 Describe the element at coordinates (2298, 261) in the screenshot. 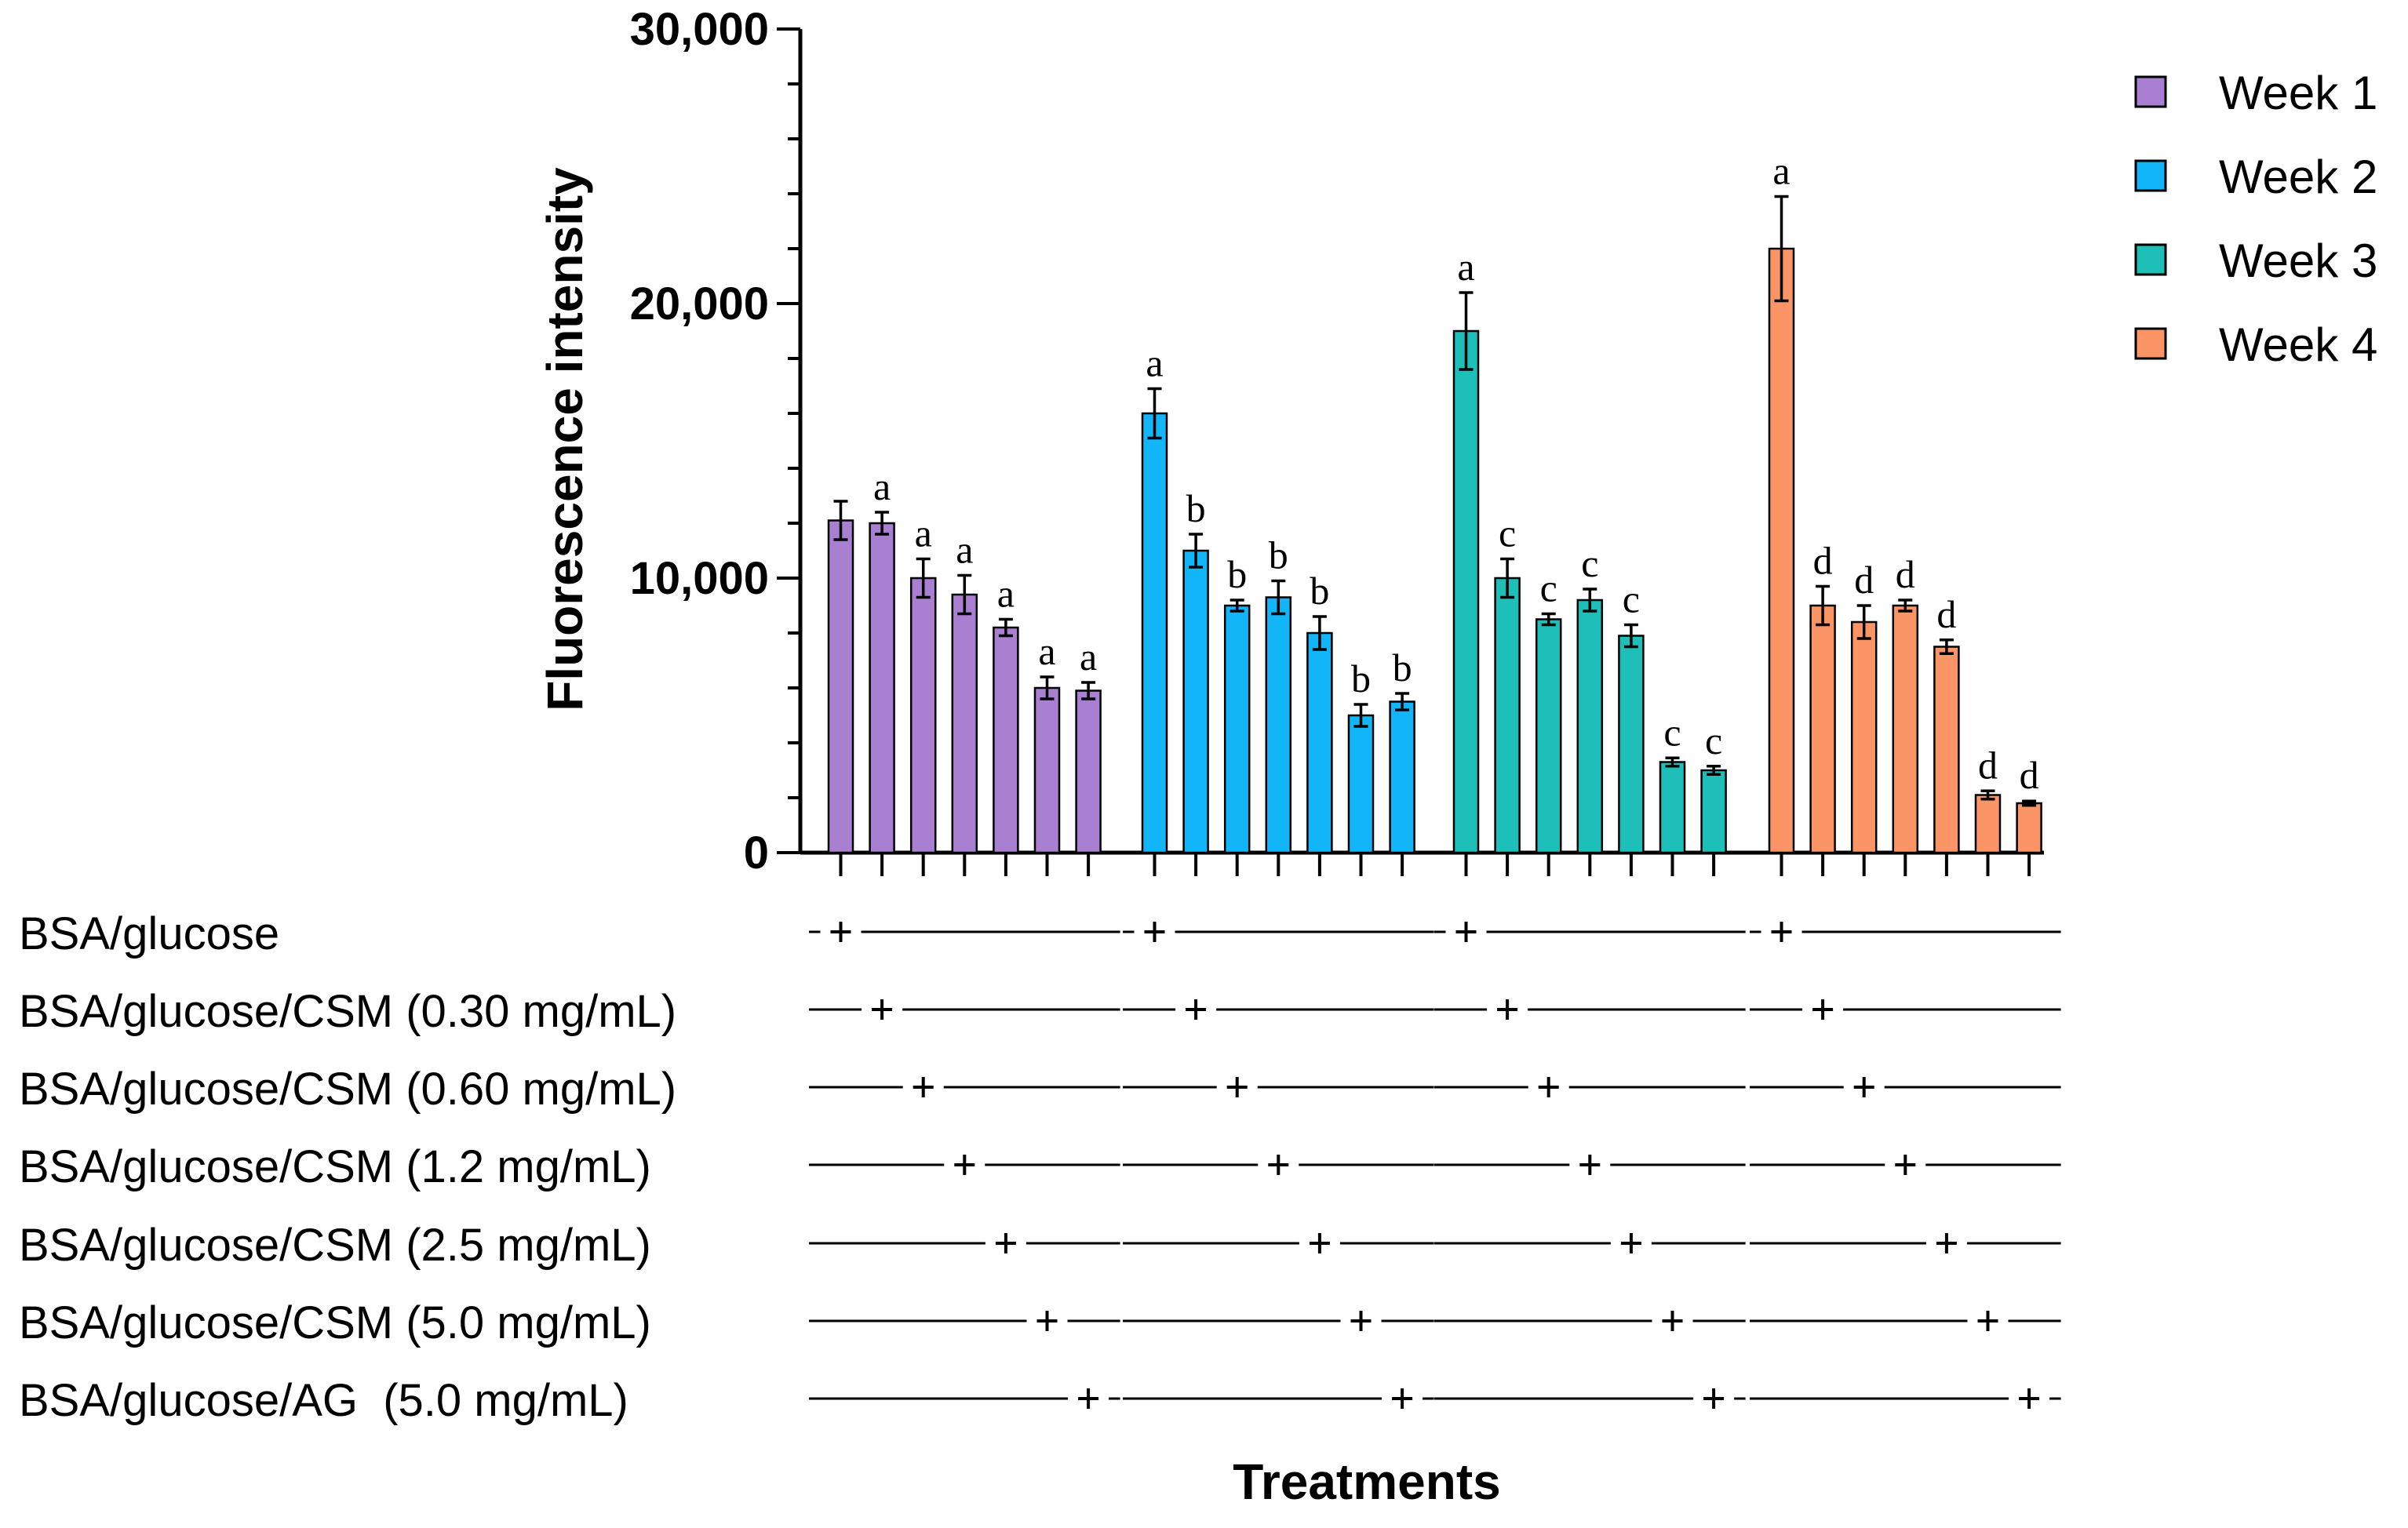

I see `legend-label: Week 3` at that location.